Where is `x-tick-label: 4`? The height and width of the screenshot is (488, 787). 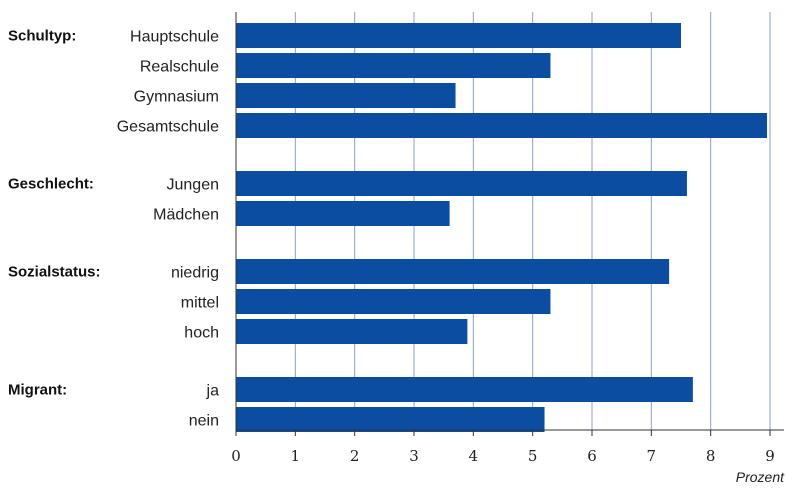
x-tick-label: 4 is located at coordinates (474, 456).